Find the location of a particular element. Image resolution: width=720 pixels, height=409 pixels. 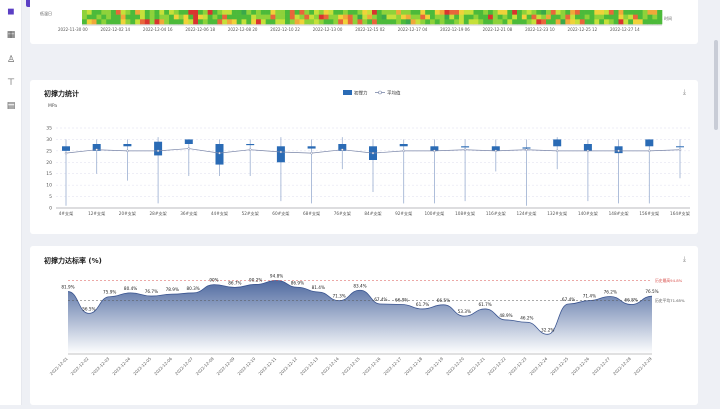

max-markline-label: 历史最高94.8% is located at coordinates (669, 280).